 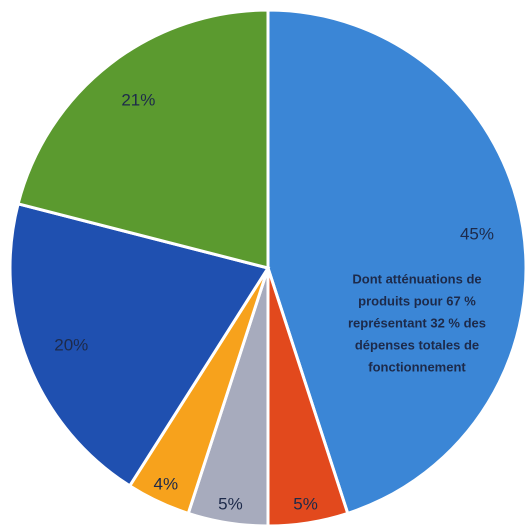 What do you see at coordinates (138, 99) in the screenshot?
I see `value-label: 21%` at bounding box center [138, 99].